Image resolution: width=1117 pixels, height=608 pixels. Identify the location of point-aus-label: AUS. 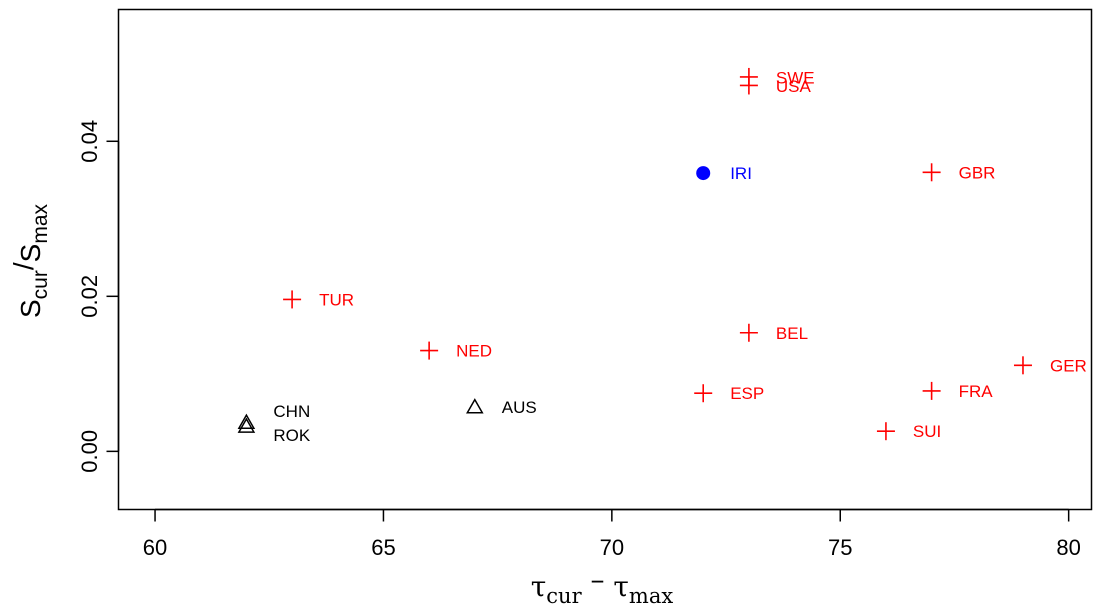
(519, 407).